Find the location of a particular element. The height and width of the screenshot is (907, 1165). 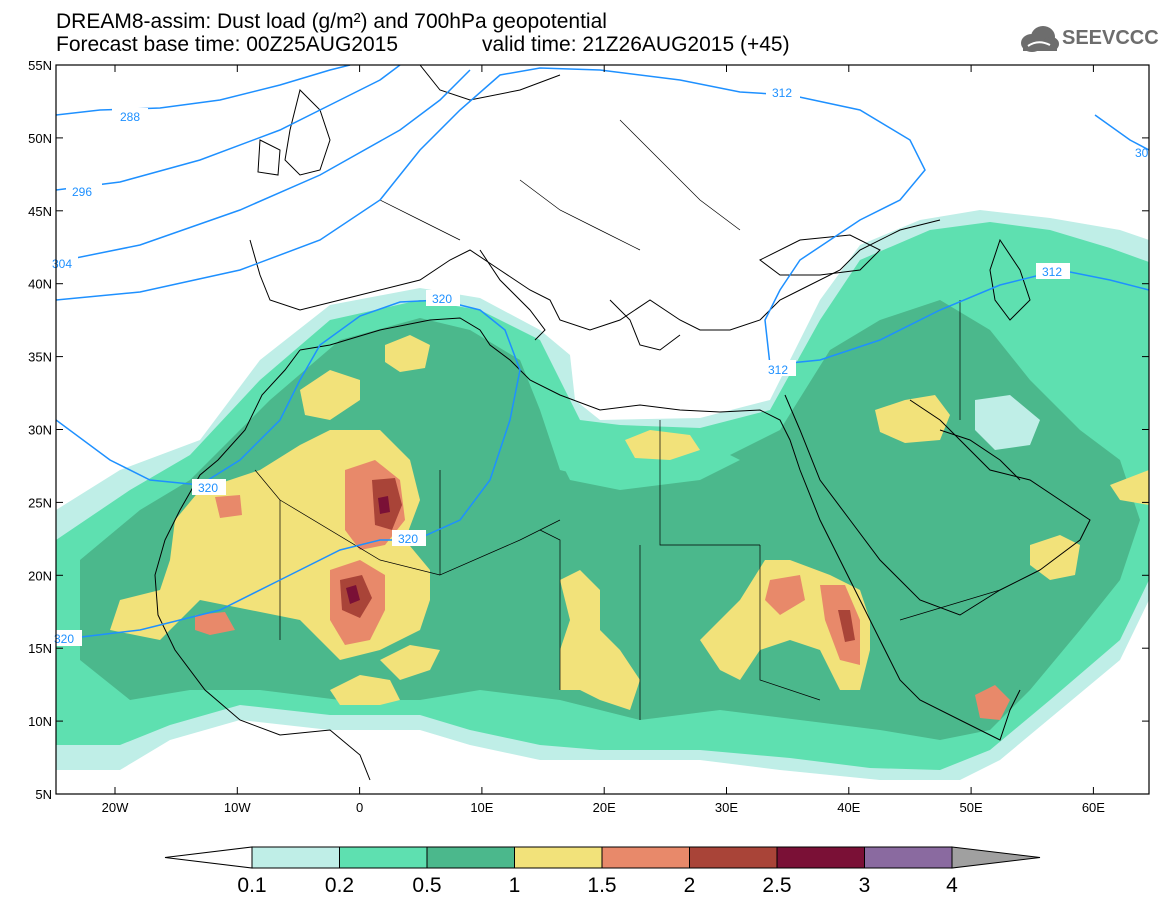

seevccc-logo: SEEVCCC is located at coordinates (1088, 40).